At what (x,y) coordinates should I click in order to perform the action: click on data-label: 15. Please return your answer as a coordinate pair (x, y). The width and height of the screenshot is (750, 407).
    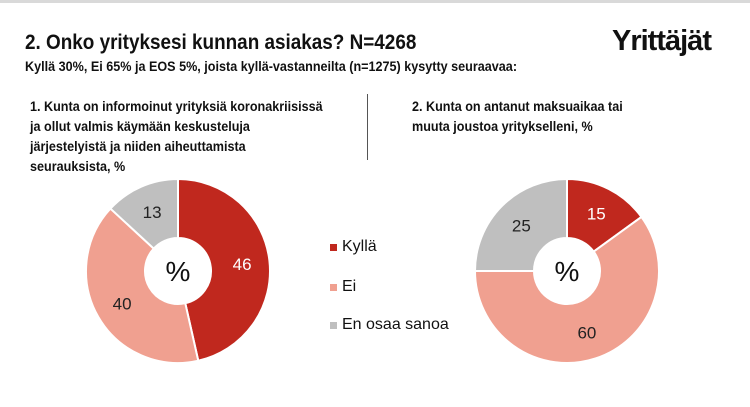
    Looking at the image, I should click on (596, 214).